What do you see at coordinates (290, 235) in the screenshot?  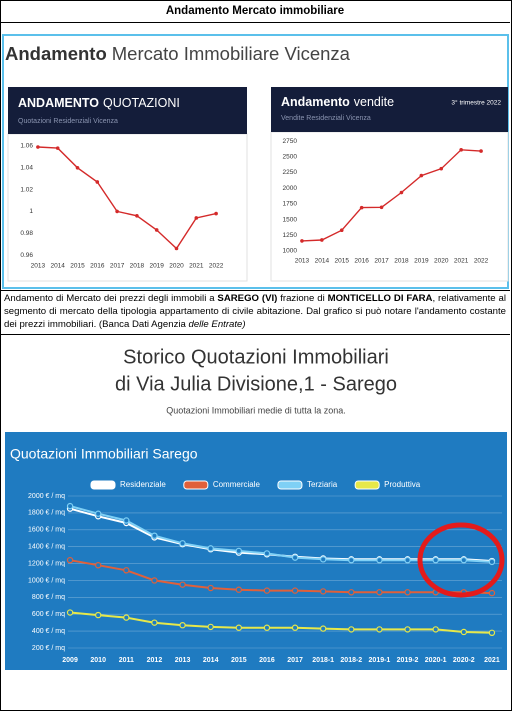 I see `y-tick-label: 1250` at bounding box center [290, 235].